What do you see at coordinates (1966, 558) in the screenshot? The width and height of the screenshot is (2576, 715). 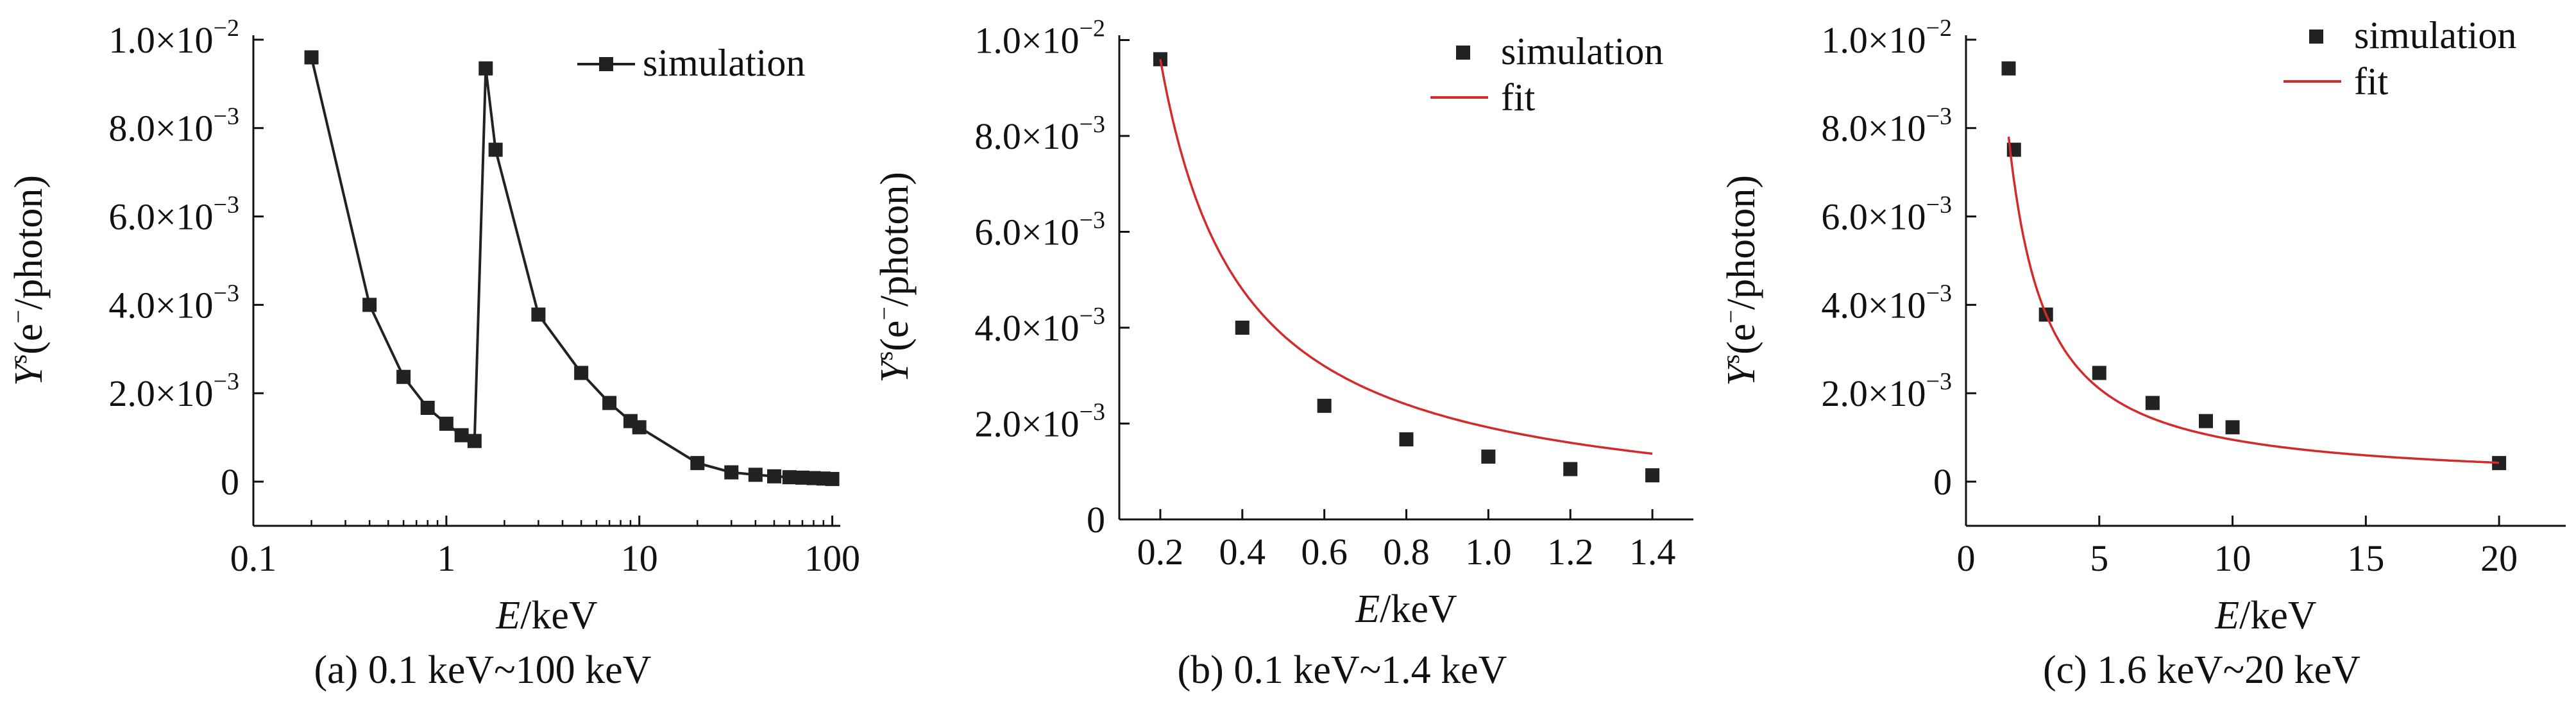 I see `x-tick-label: 0` at bounding box center [1966, 558].